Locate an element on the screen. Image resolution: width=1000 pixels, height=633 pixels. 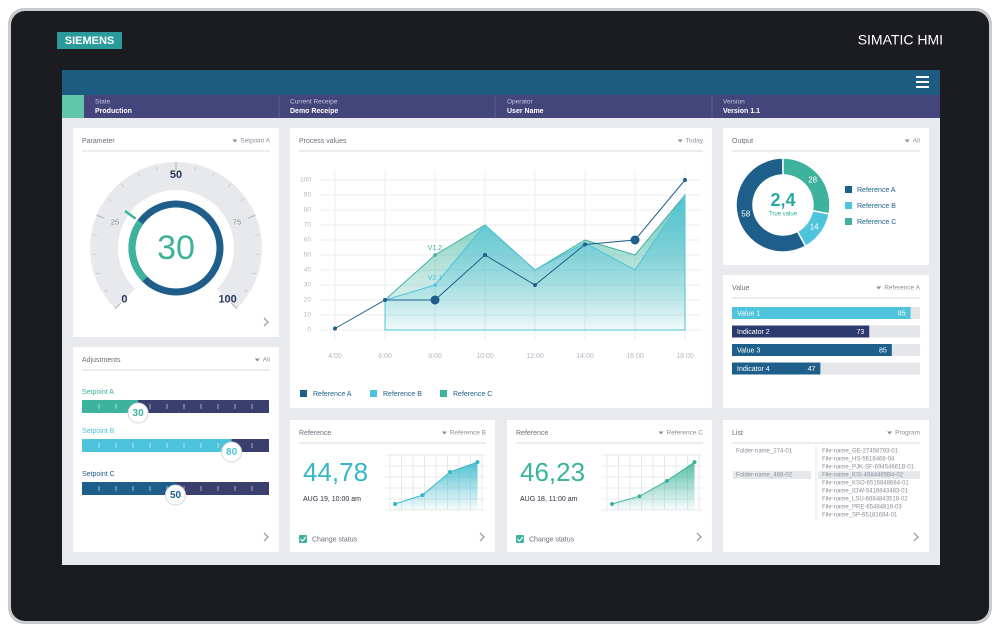
bar-value: 95 is located at coordinates (902, 313).